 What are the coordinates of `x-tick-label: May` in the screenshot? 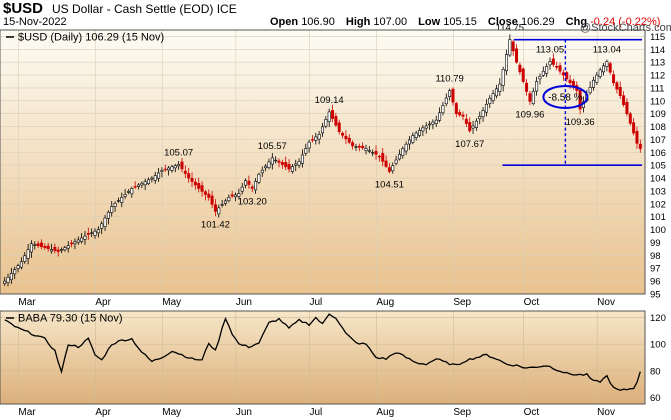 It's located at (171, 412).